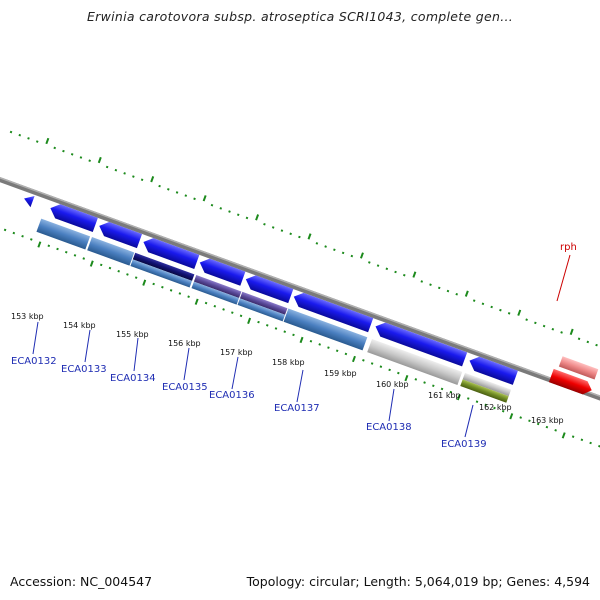 The width and height of the screenshot is (600, 600). Describe the element at coordinates (568, 247) in the screenshot. I see `rph-label: rph` at that location.